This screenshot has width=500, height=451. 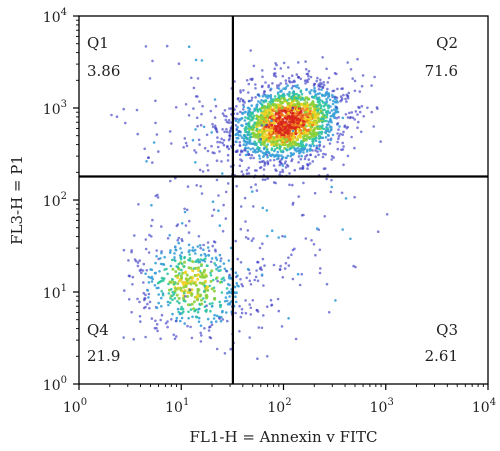 I want to click on y-tick-label: 10³, so click(x=55, y=108).